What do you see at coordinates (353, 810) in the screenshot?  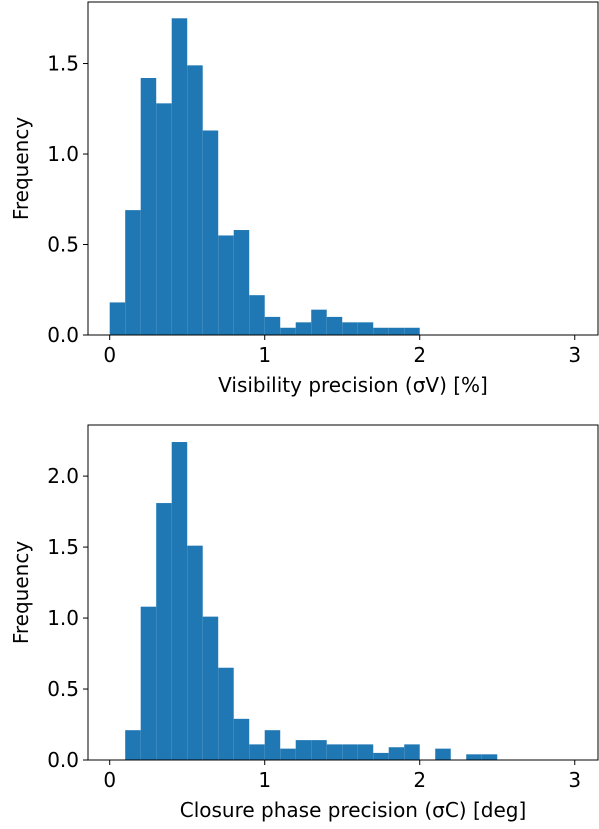 I see `x-axis-label: Closure phase precision (σC) [deg]` at bounding box center [353, 810].